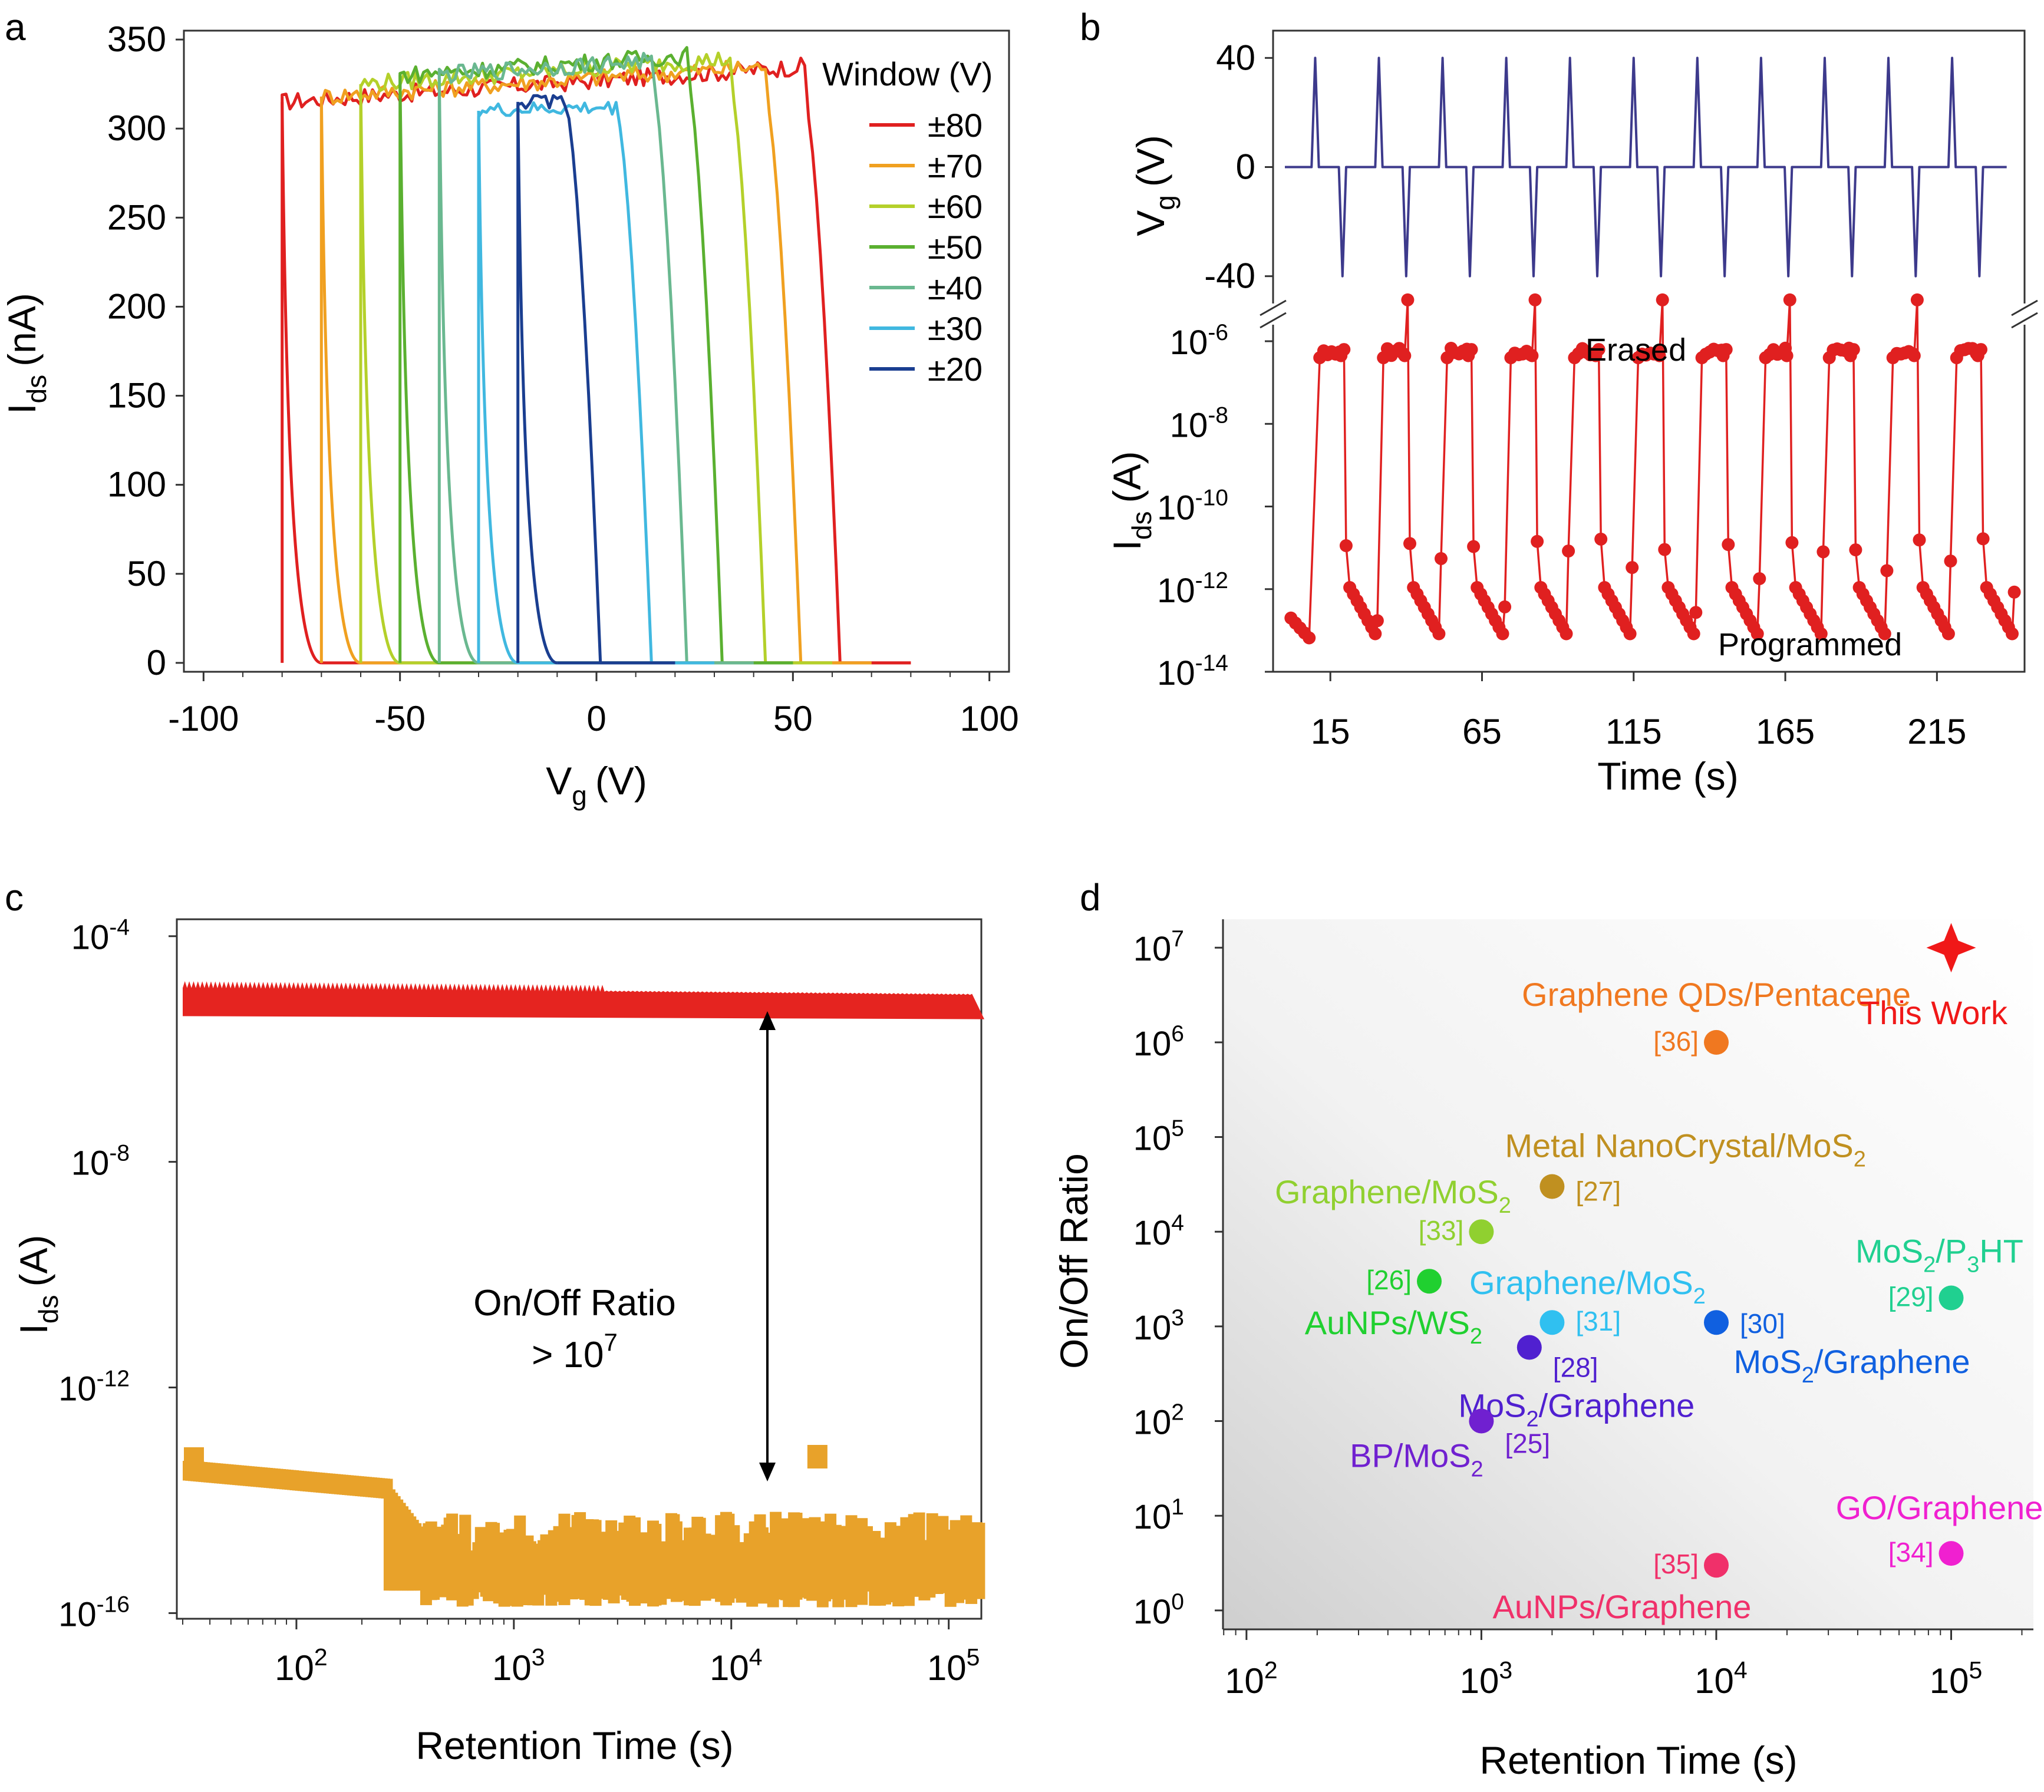 This screenshot has height=1792, width=2044. What do you see at coordinates (767, 1020) in the screenshot?
I see `chart-c-ratio-arrowhead-top` at bounding box center [767, 1020].